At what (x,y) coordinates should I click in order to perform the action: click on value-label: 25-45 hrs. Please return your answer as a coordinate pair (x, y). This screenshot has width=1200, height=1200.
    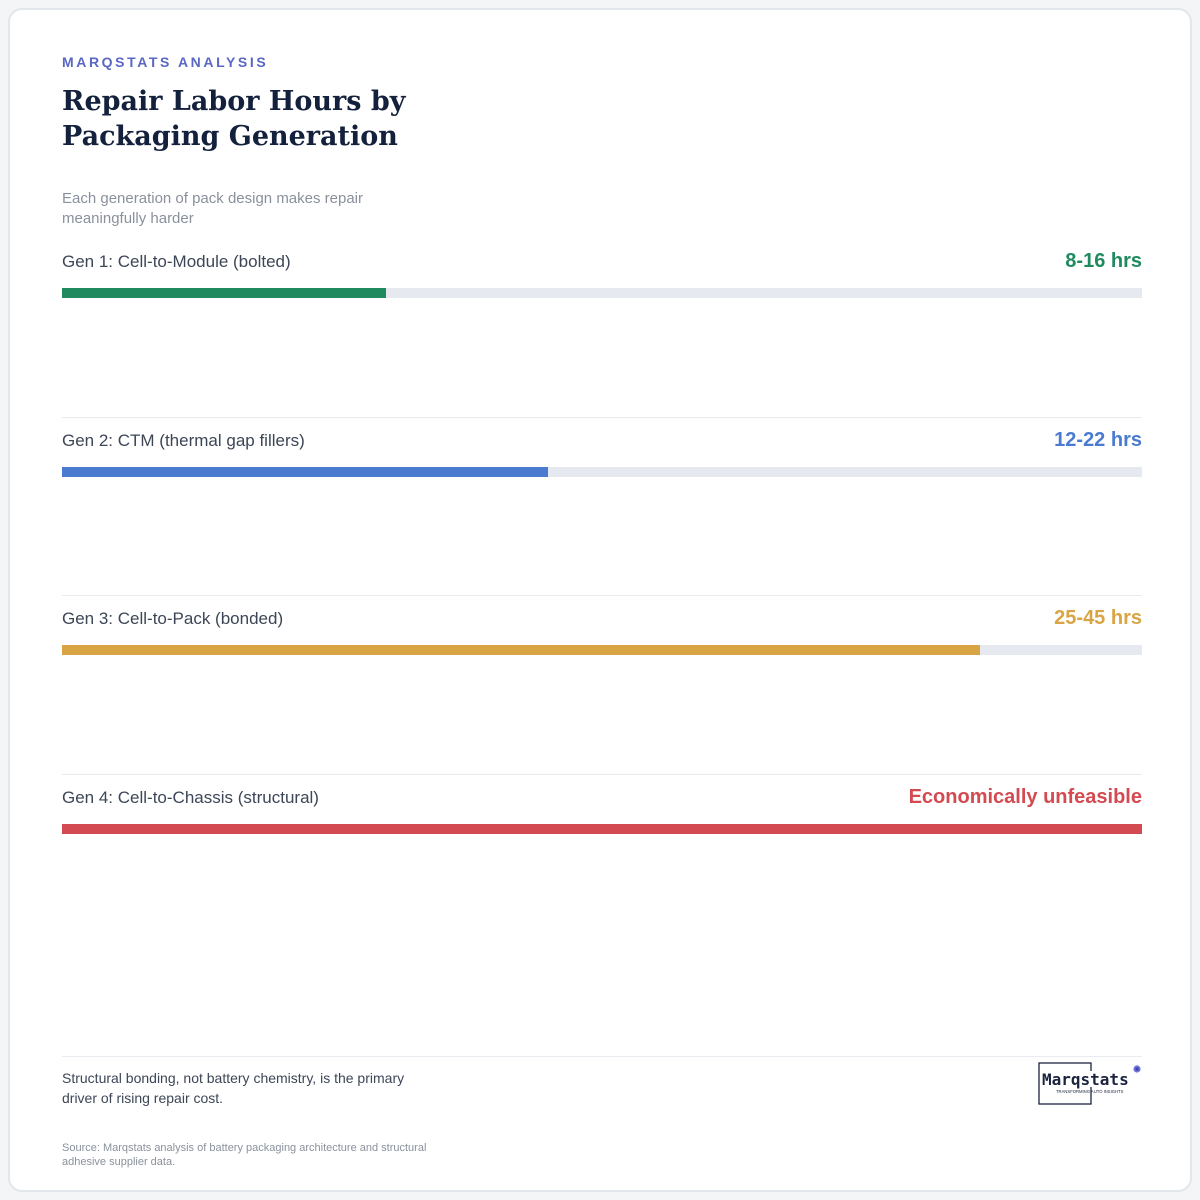
    Looking at the image, I should click on (1098, 618).